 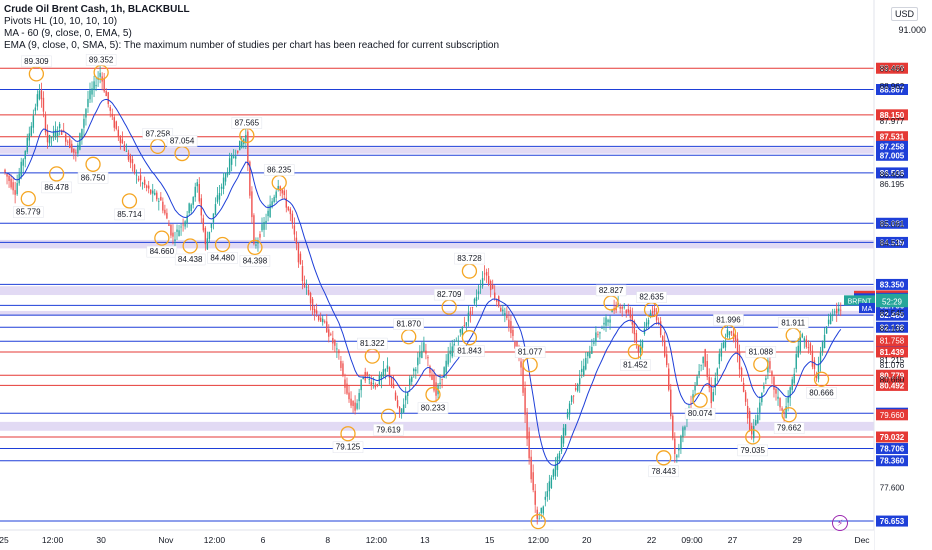 What do you see at coordinates (892, 385) in the screenshot?
I see `price-box-label: 80.492` at bounding box center [892, 385].